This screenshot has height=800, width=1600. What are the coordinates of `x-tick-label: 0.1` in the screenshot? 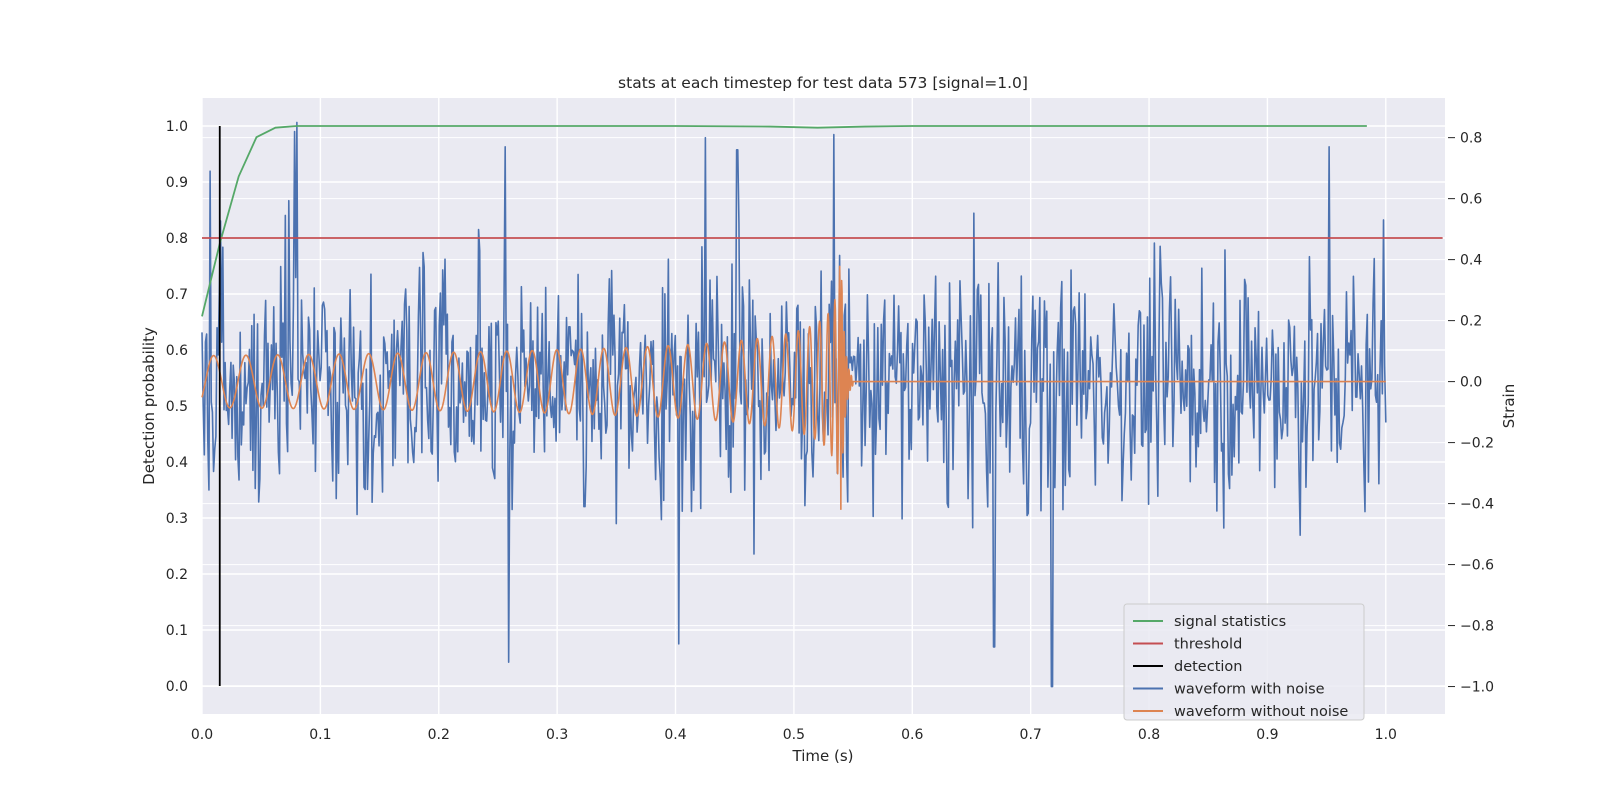 It's located at (320, 735).